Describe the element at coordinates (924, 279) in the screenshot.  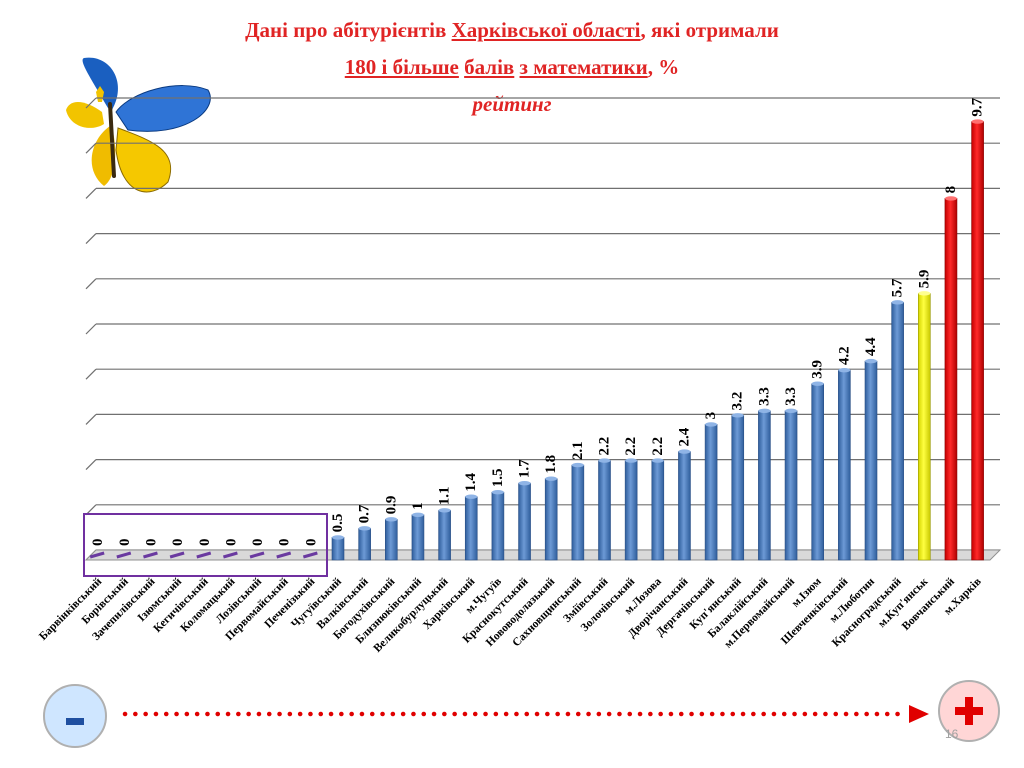
I see `data-label: 5.9` at that location.